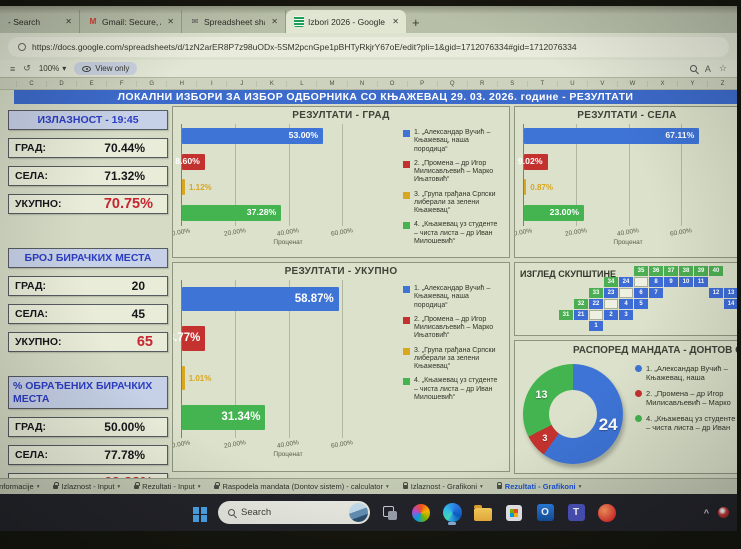  What do you see at coordinates (571, 83) in the screenshot?
I see `column-header-cell: U` at bounding box center [571, 83].